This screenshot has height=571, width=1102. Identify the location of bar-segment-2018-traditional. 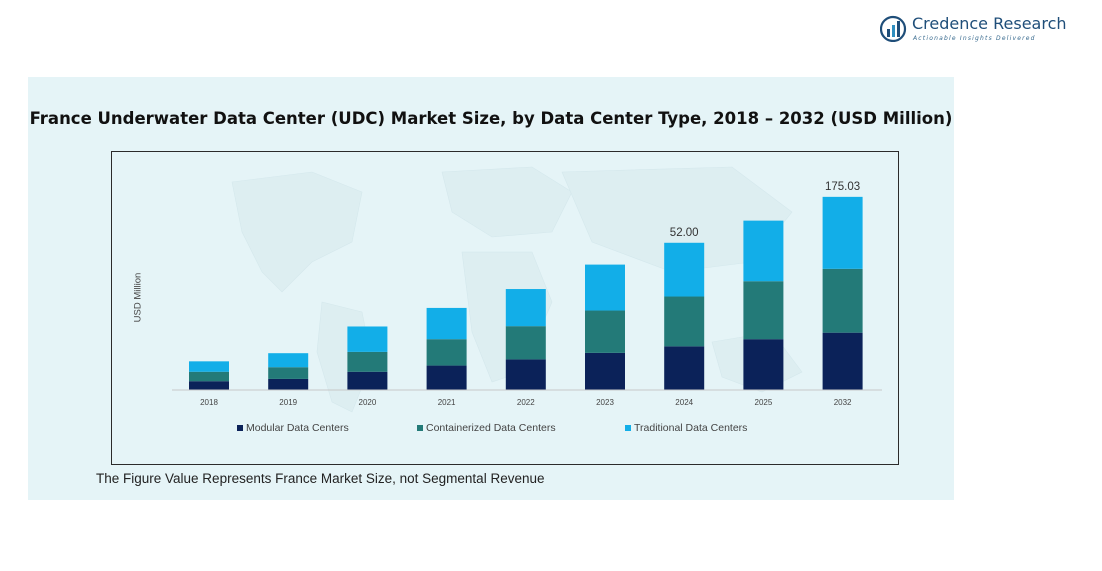
(209, 366).